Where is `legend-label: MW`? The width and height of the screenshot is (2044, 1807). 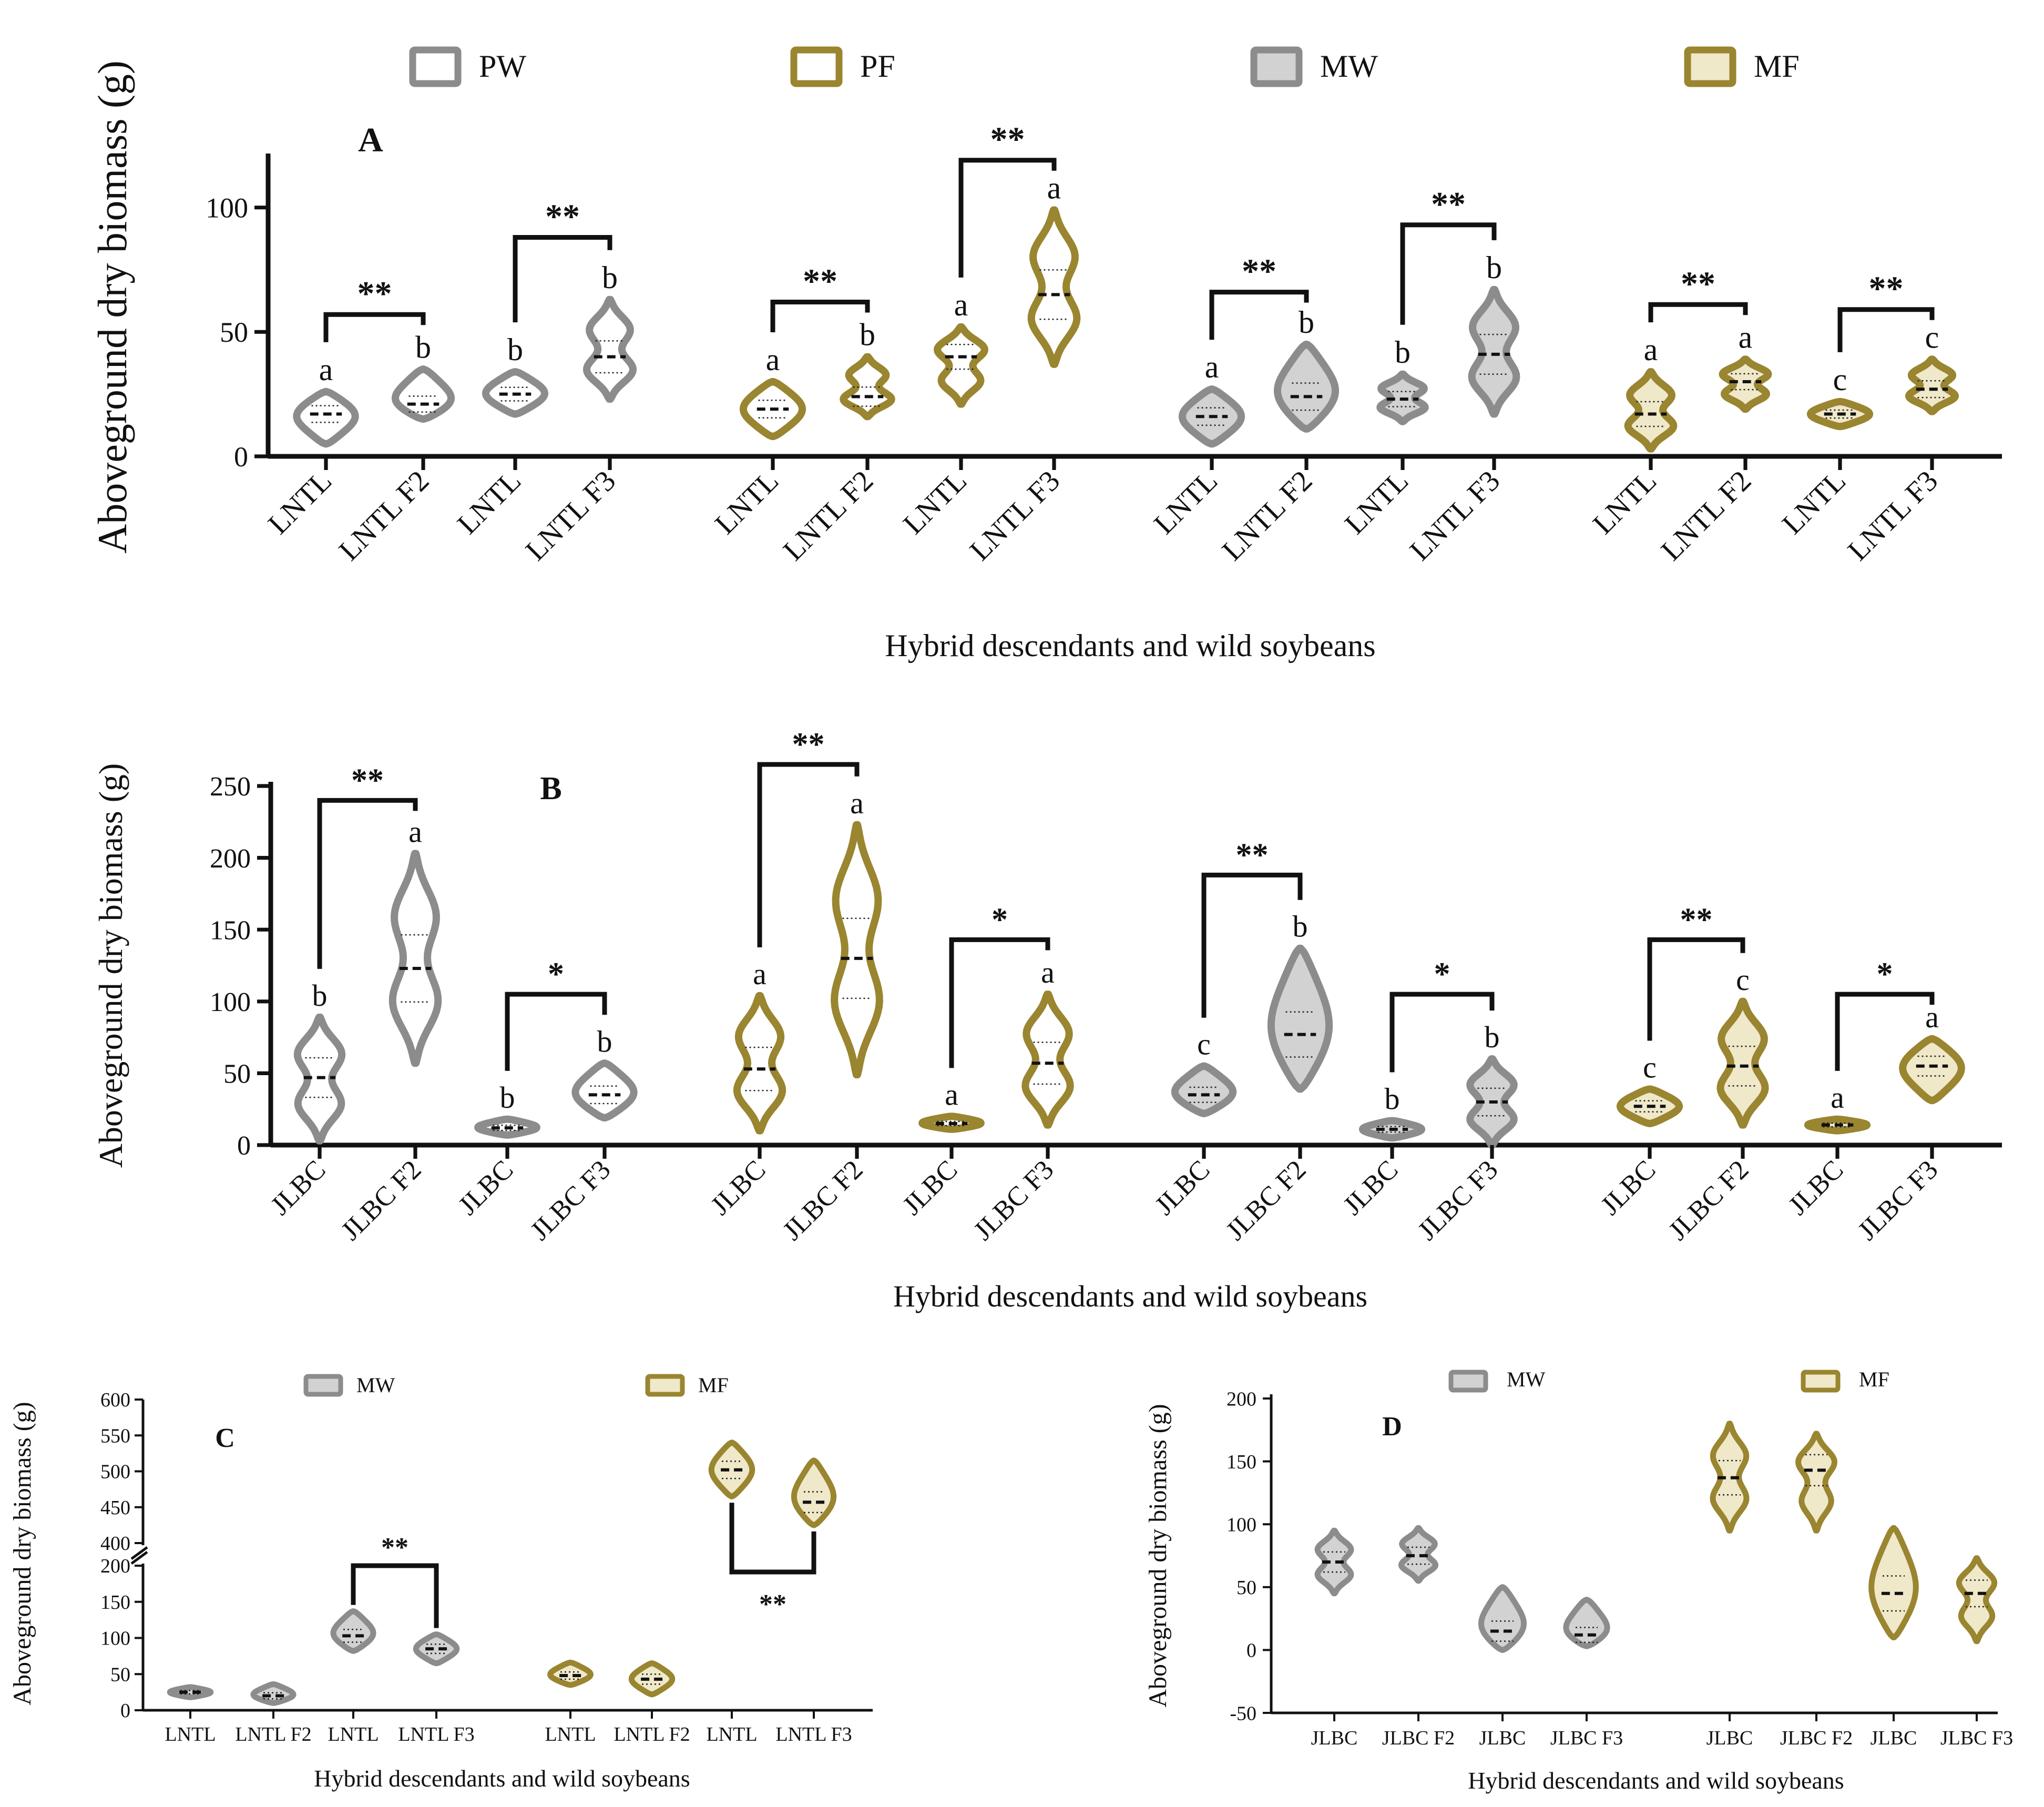 legend-label: MW is located at coordinates (1349, 66).